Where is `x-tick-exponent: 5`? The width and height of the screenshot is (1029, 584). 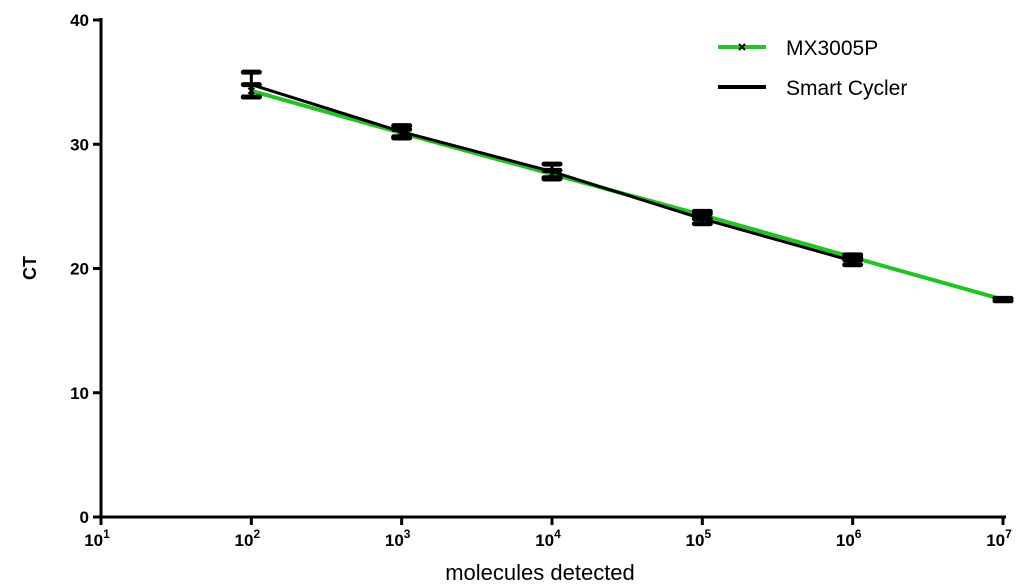 x-tick-exponent: 5 is located at coordinates (707, 534).